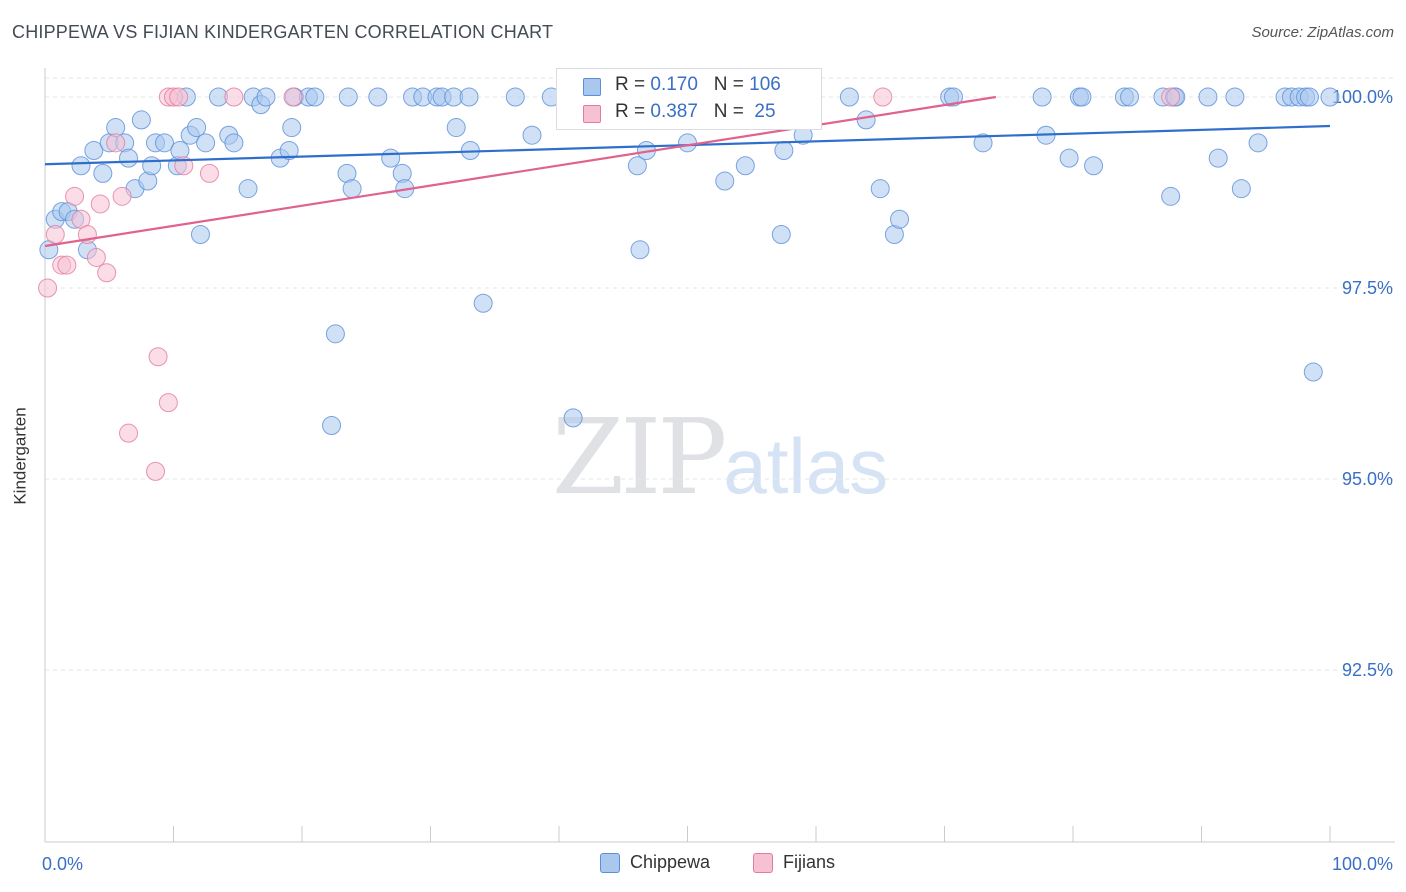  I want to click on legend-swatch-chippewa, so click(610, 862).